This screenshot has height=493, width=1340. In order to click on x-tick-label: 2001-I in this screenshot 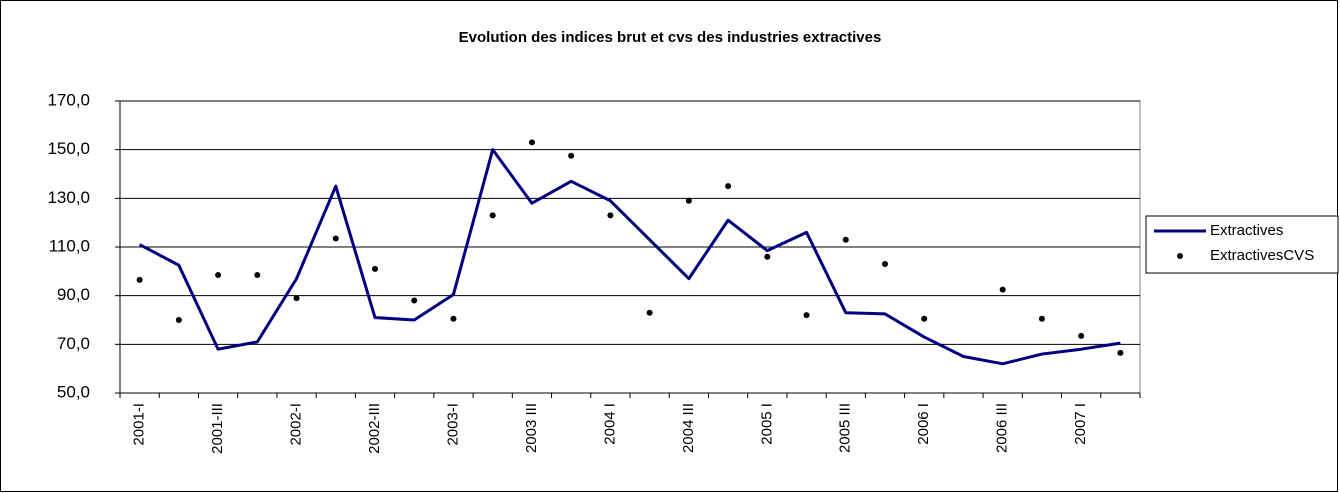, I will do `click(139, 424)`.